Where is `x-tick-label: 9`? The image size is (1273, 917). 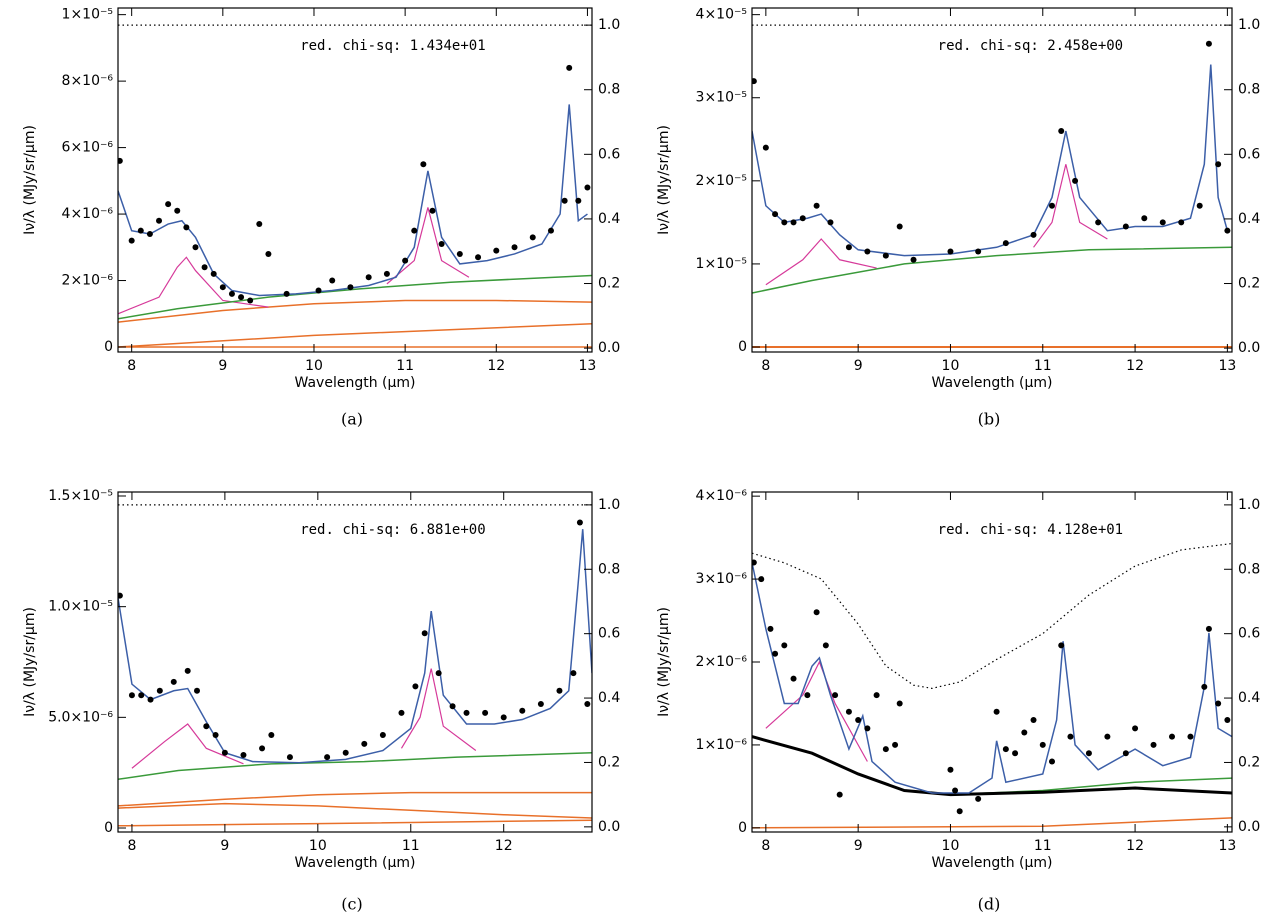
x-tick-label: 9 is located at coordinates (224, 846).